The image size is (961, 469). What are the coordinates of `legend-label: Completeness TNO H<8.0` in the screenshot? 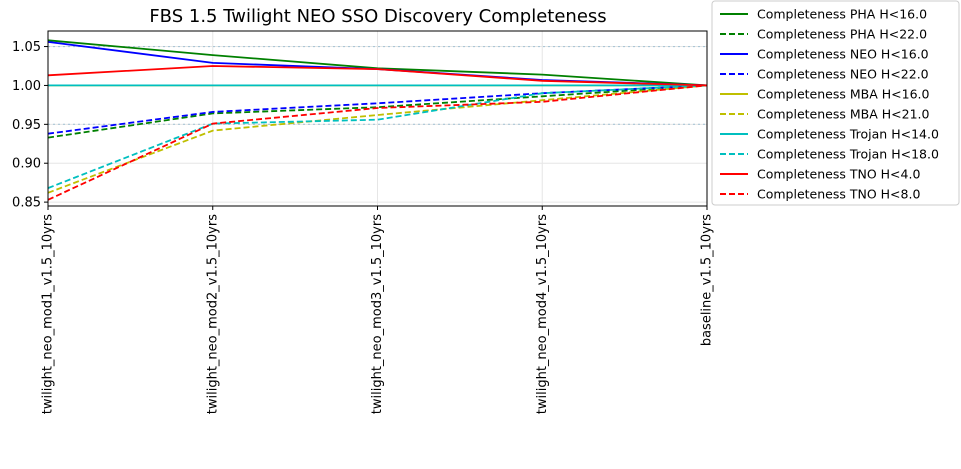 It's located at (838, 194).